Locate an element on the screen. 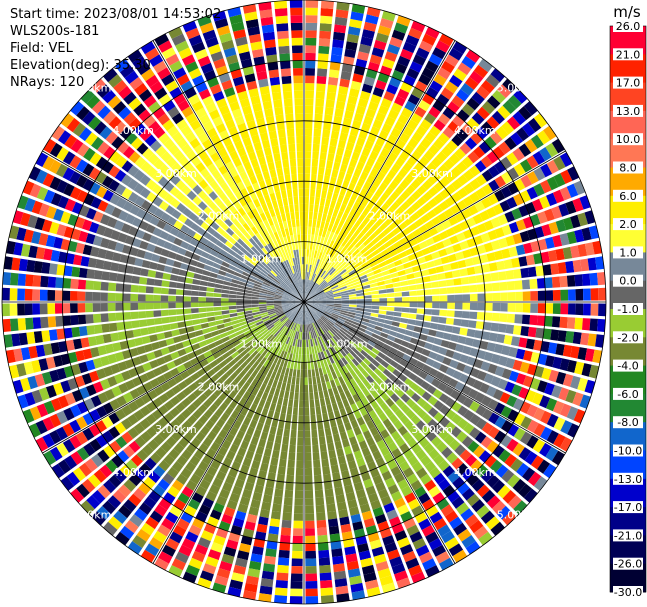 The width and height of the screenshot is (647, 607). colorbar-tick-label: -26.0 is located at coordinates (628, 564).